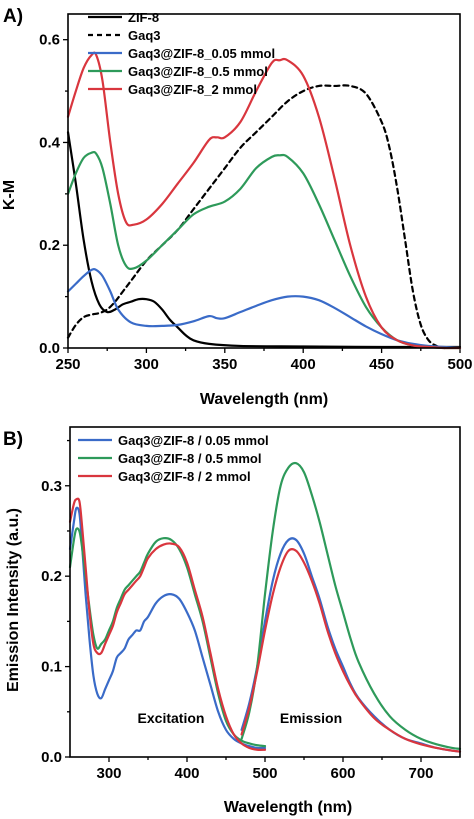  Describe the element at coordinates (420, 773) in the screenshot. I see `panel-b-x-tick-label: 700` at that location.